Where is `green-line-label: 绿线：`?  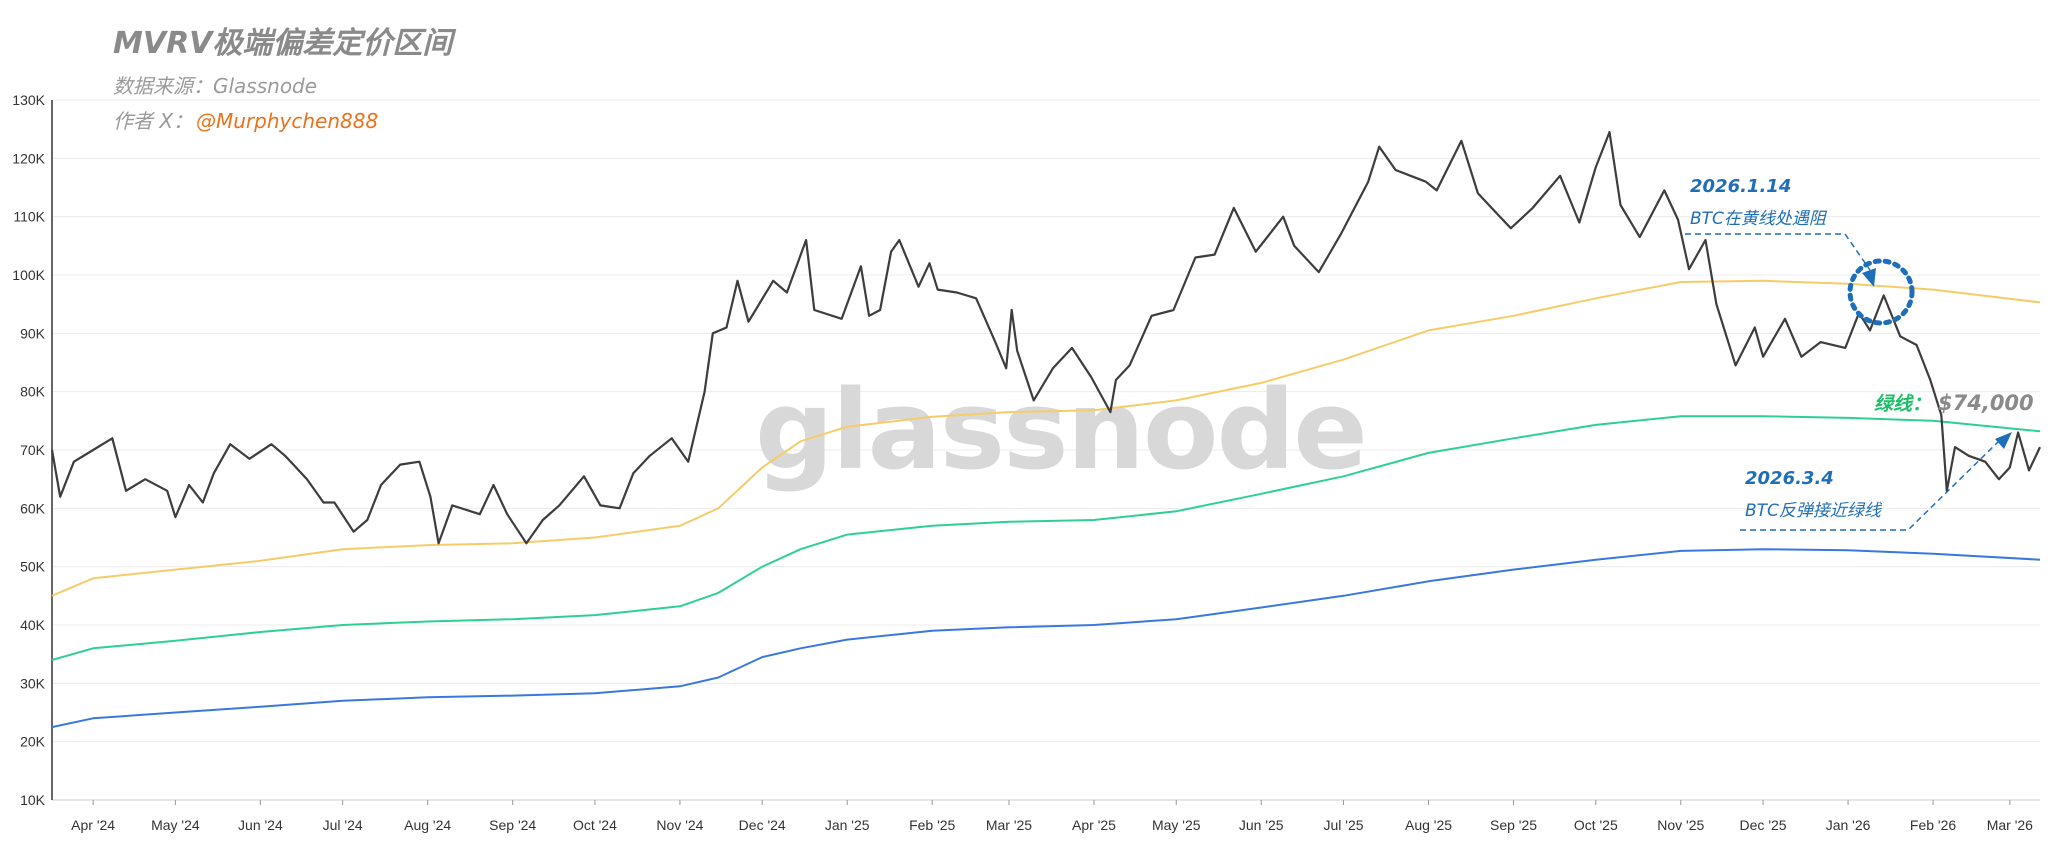
green-line-label: 绿线： is located at coordinates (1902, 404).